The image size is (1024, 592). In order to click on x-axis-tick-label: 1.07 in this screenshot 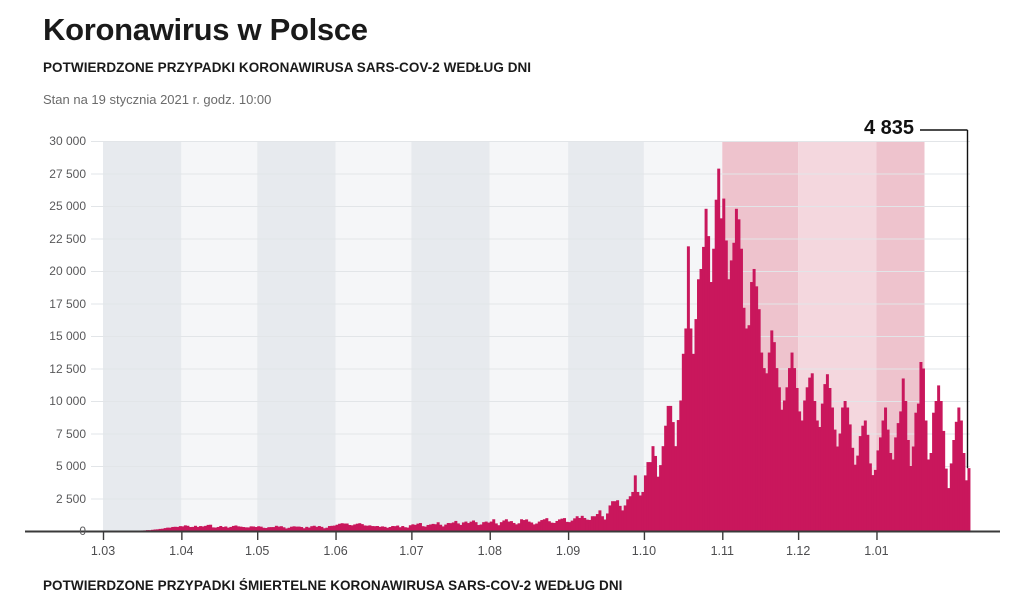, I will do `click(411, 551)`.